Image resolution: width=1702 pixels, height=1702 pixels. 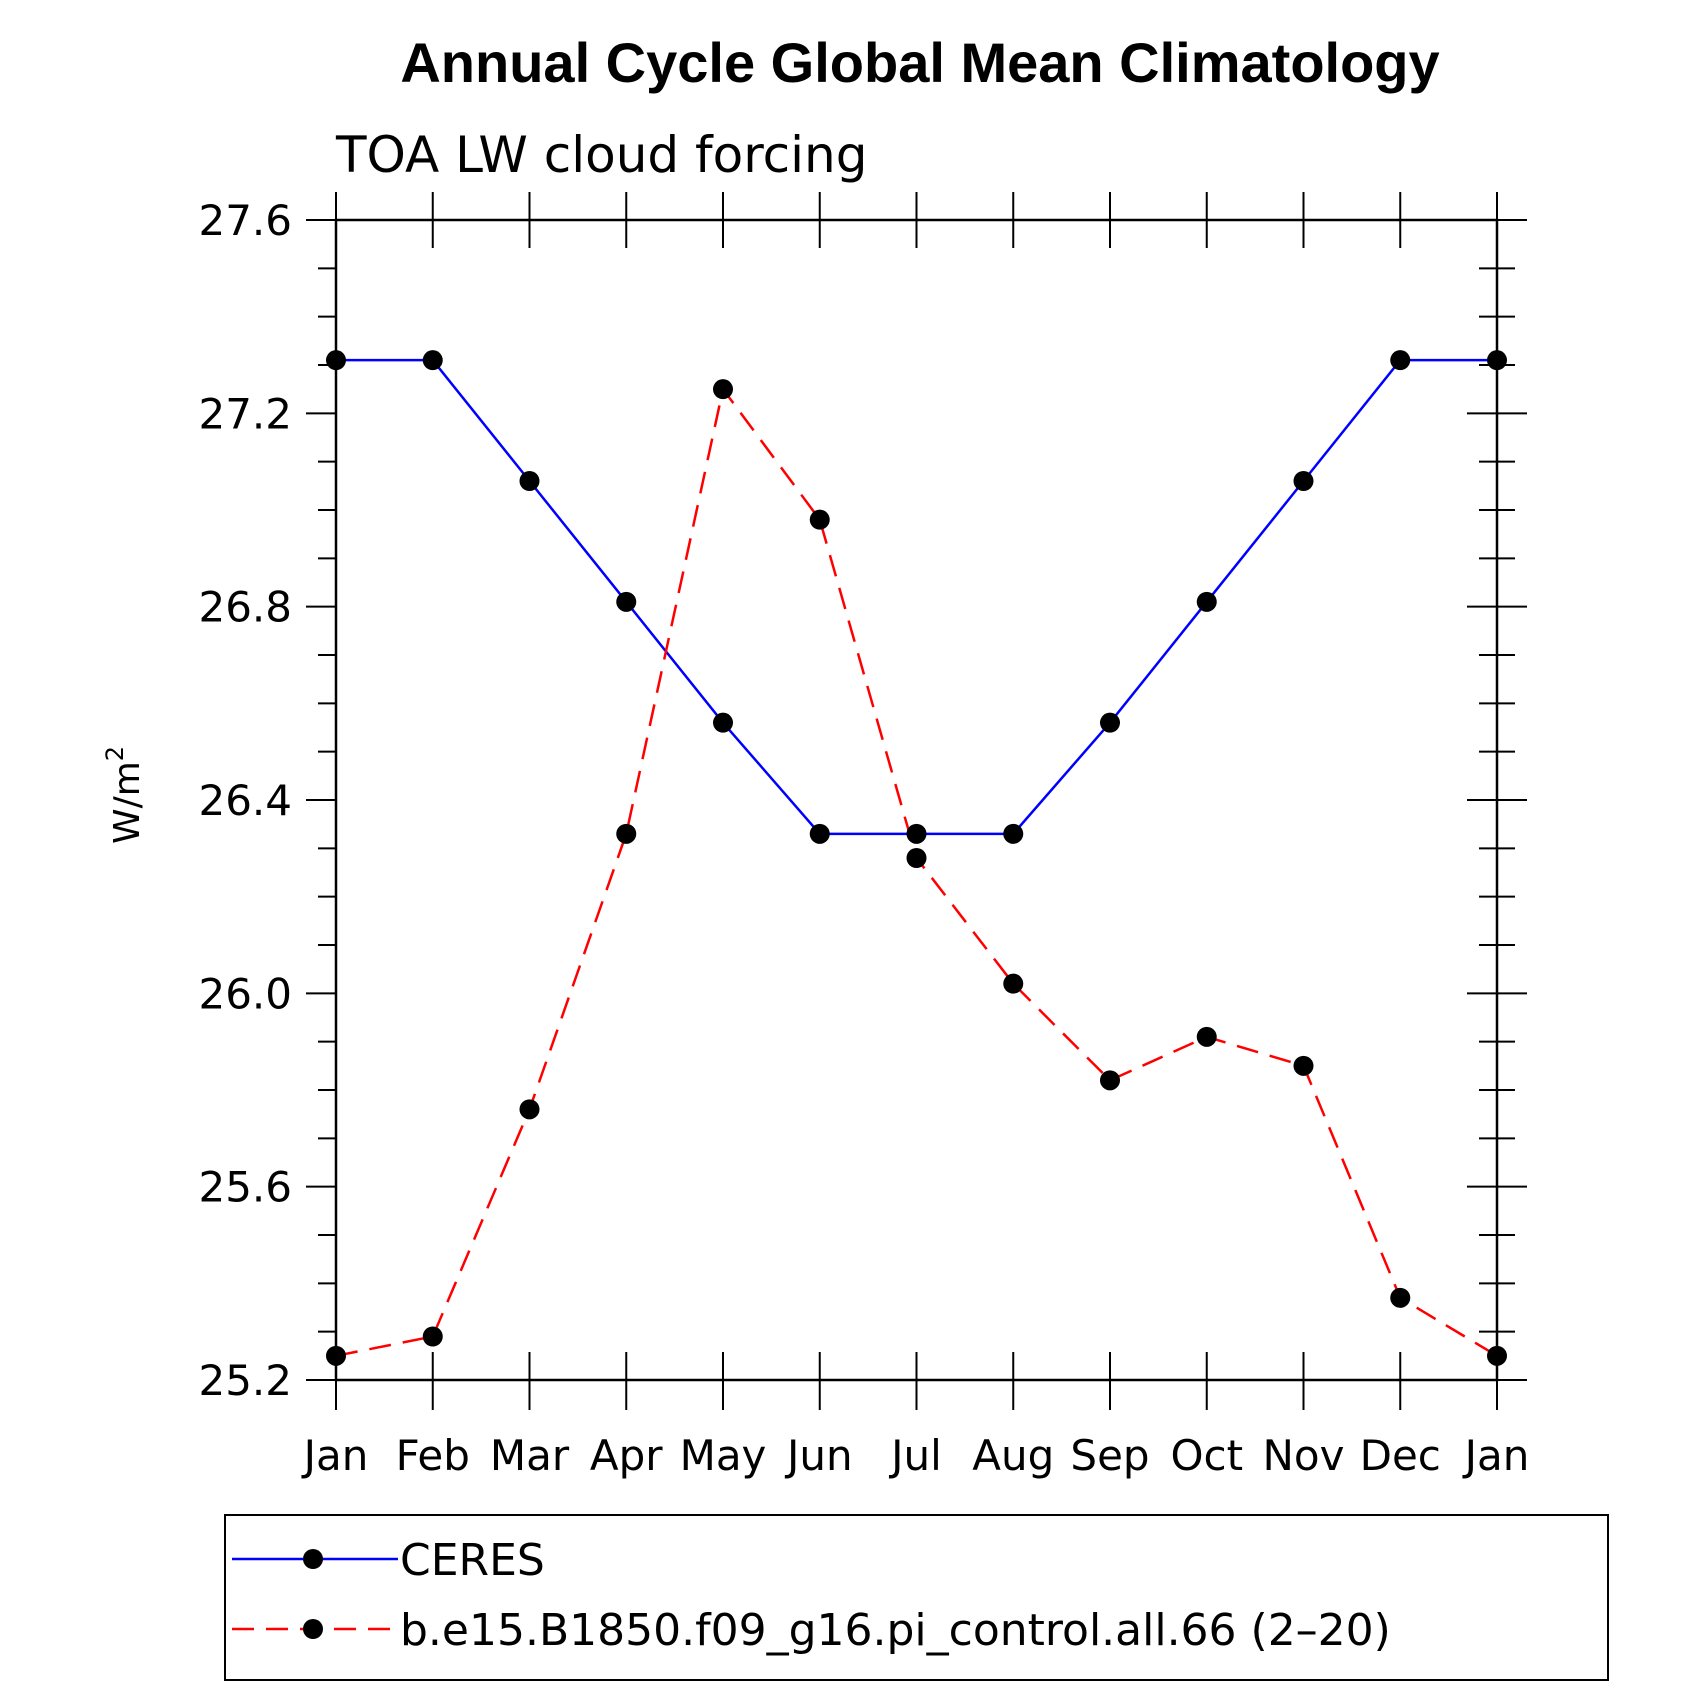 What do you see at coordinates (124, 795) in the screenshot?
I see `y-axis-label: W/m2` at bounding box center [124, 795].